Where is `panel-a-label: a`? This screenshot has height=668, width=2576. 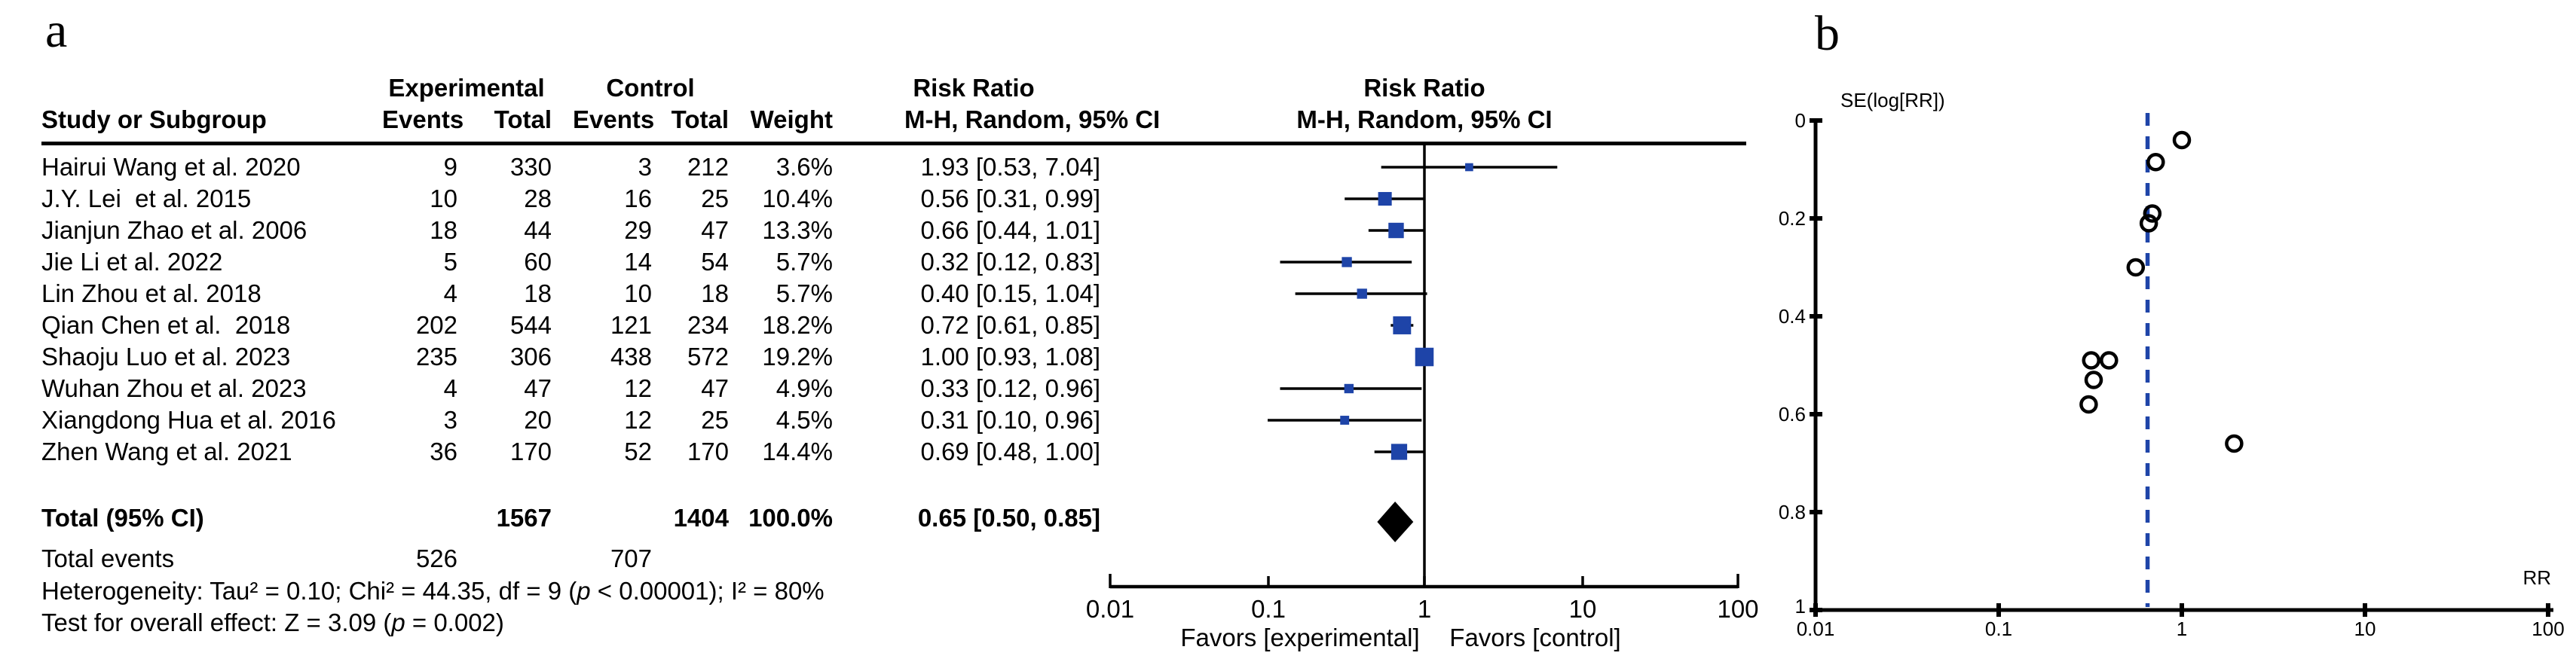
panel-a-label: a is located at coordinates (56, 31).